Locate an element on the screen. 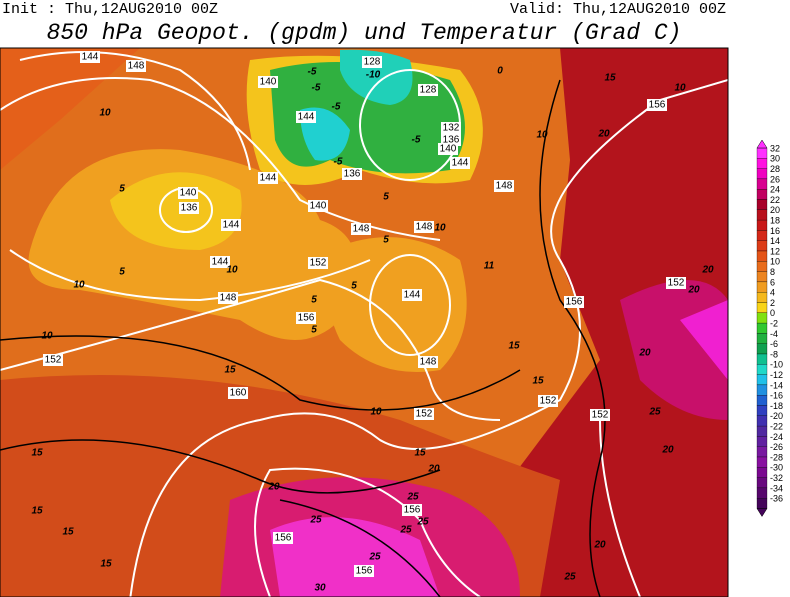  temperature-label: -10 is located at coordinates (373, 75).